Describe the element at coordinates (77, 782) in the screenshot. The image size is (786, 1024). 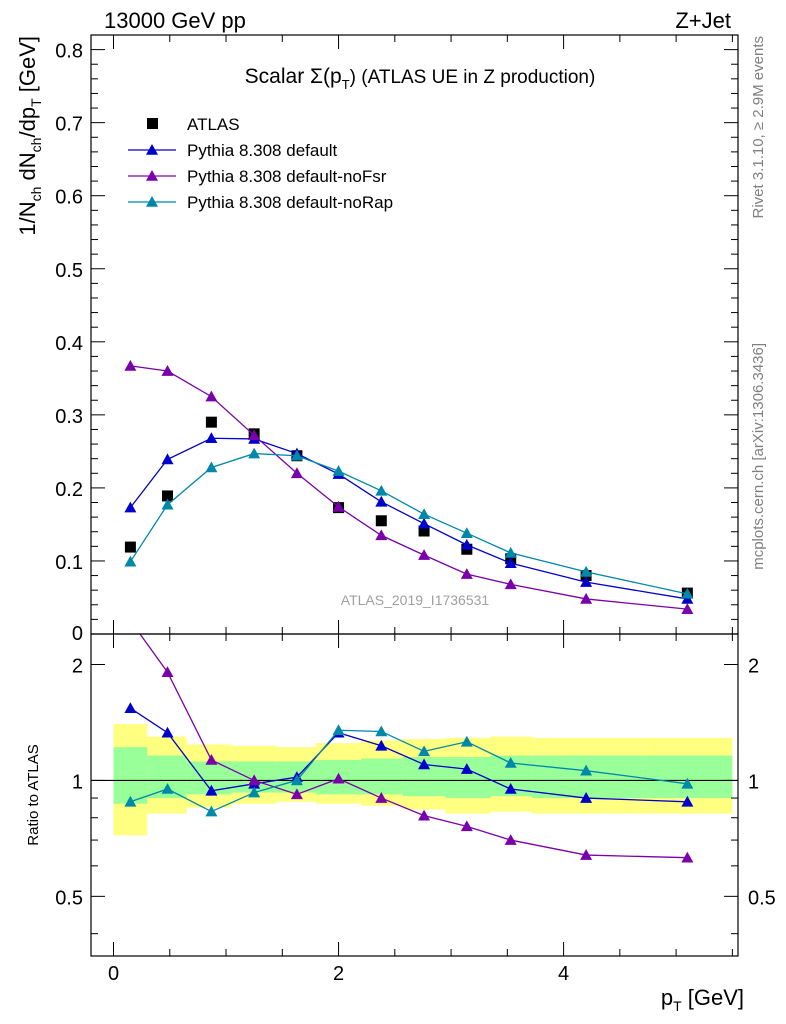
I see `ratio-ytick-label: 1` at that location.